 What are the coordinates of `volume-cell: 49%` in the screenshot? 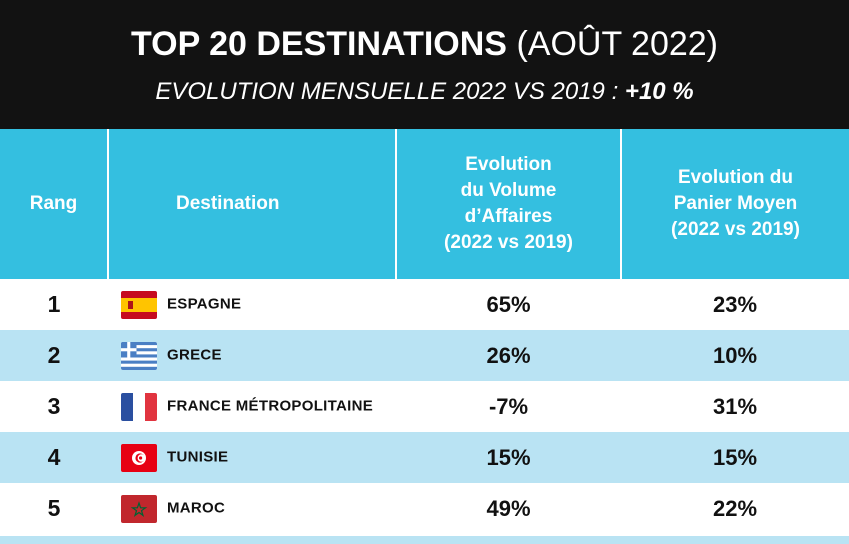 It's located at (508, 508).